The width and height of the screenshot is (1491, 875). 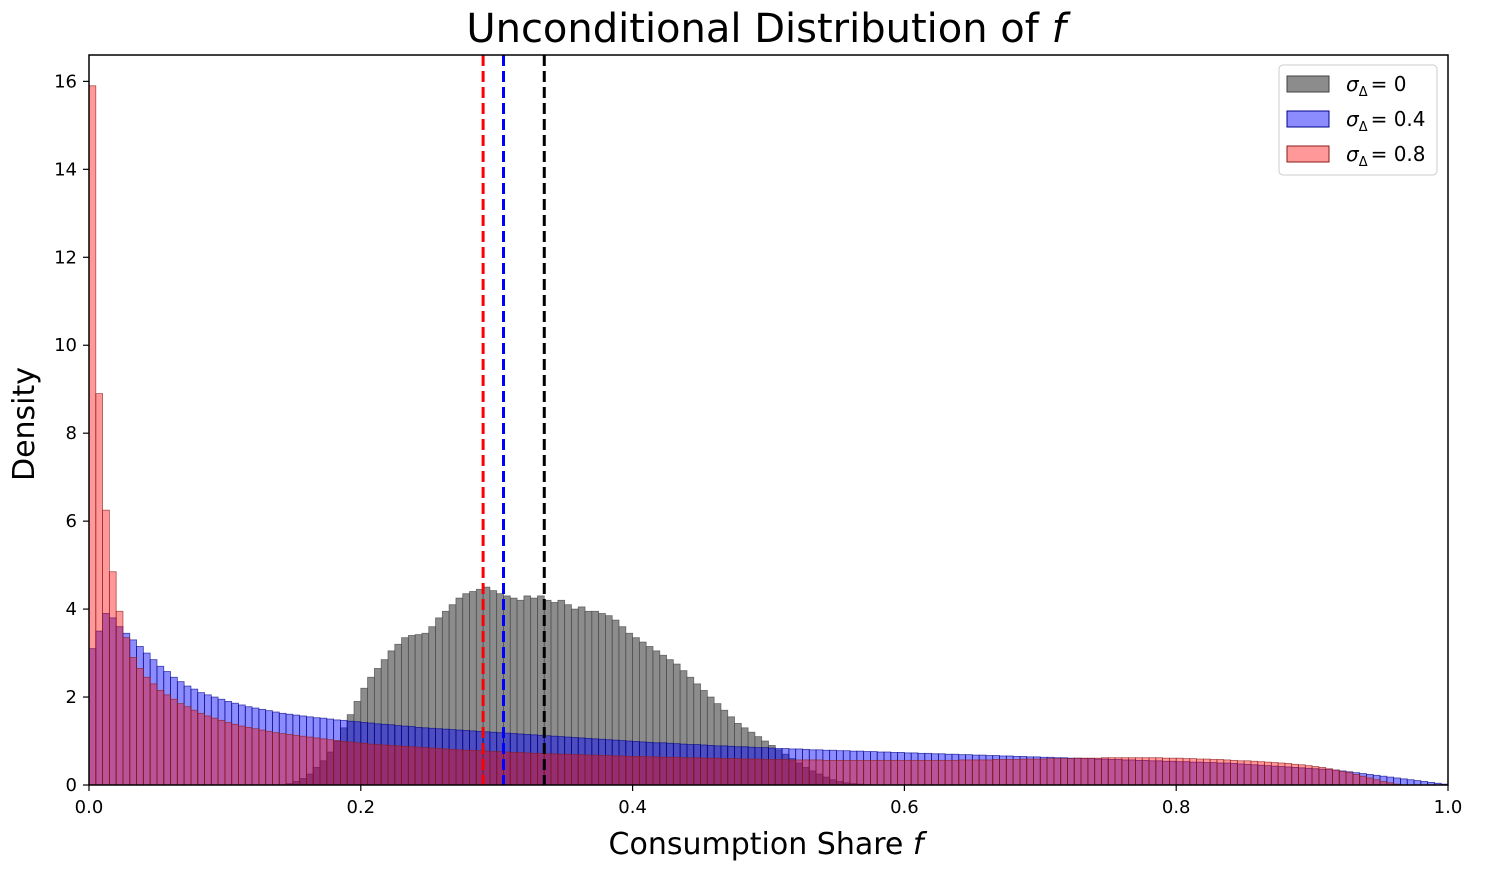 I want to click on y-tick-label: 0, so click(x=71, y=785).